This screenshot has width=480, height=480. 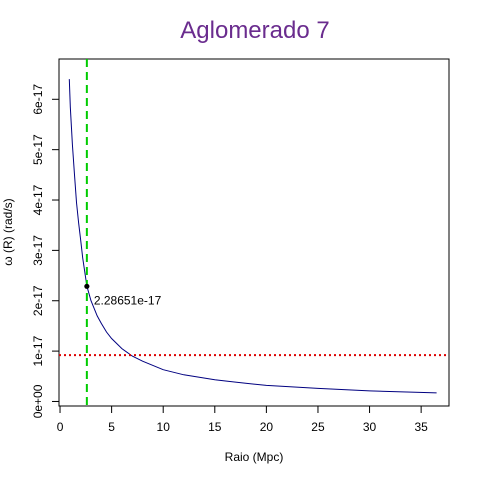 What do you see at coordinates (38, 250) in the screenshot?
I see `y-tick-label: 3e-17` at bounding box center [38, 250].